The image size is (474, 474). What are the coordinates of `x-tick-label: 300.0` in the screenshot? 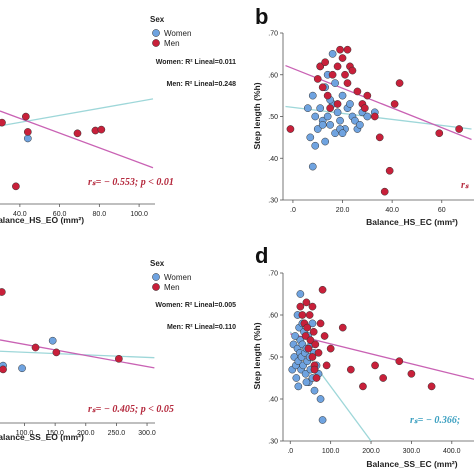 It's located at (412, 451).